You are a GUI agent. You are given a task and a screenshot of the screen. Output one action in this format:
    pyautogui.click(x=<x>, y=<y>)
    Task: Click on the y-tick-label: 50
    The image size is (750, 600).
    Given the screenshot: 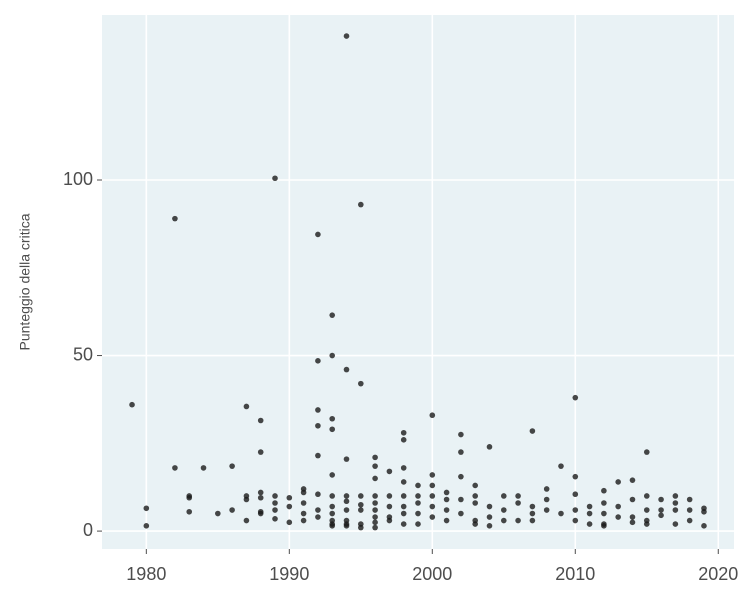 What is the action you would take?
    pyautogui.click(x=83, y=354)
    